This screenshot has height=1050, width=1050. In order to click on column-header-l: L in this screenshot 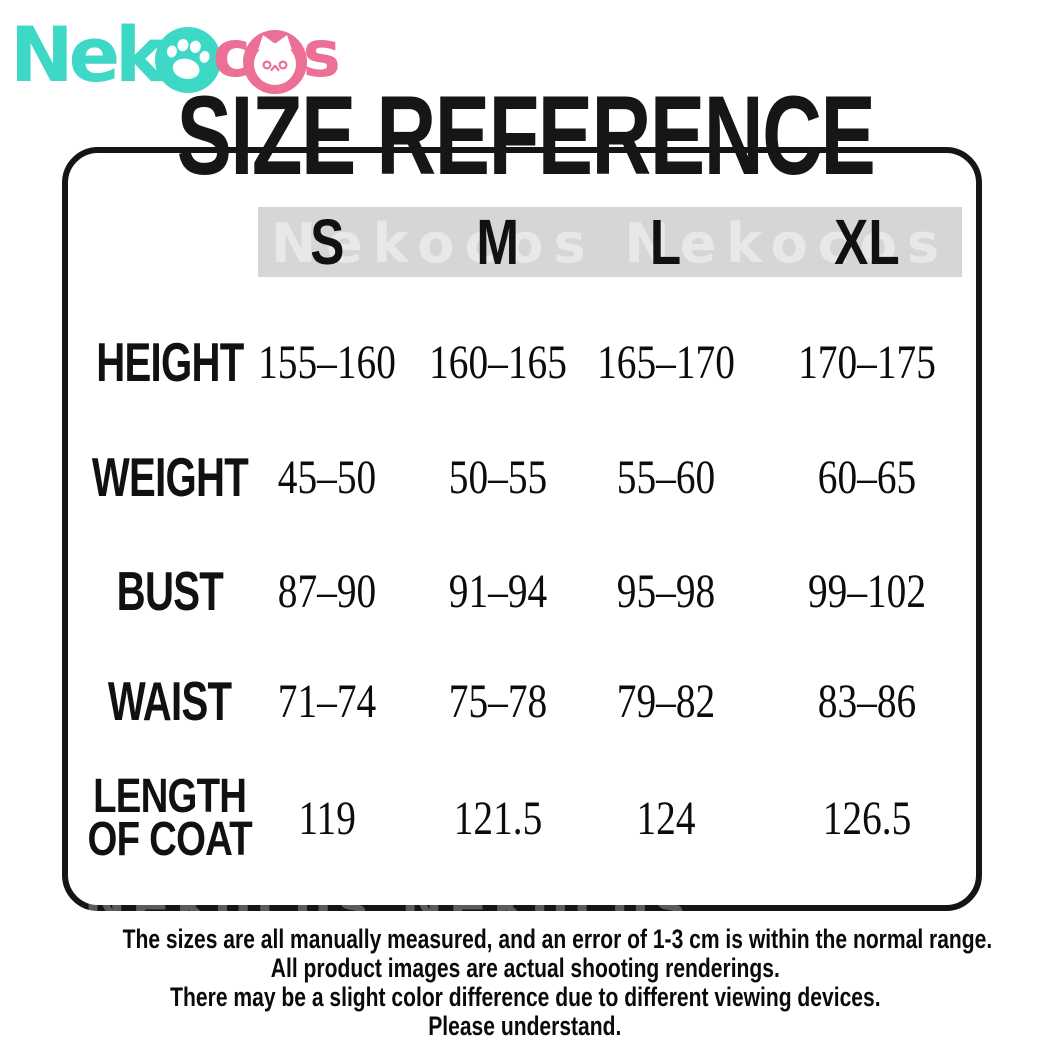, I will do `click(666, 242)`.